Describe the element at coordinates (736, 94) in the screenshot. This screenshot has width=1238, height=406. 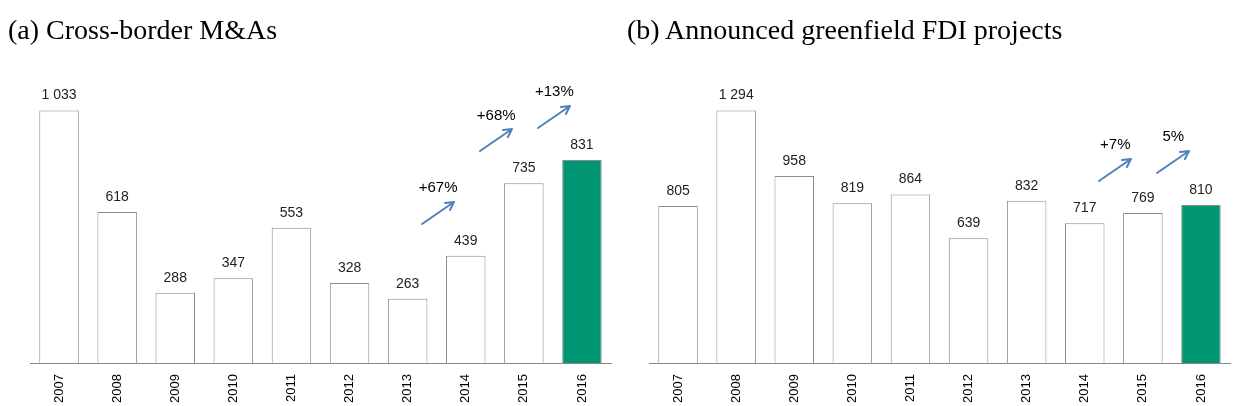
I see `data-label: 1 294` at that location.